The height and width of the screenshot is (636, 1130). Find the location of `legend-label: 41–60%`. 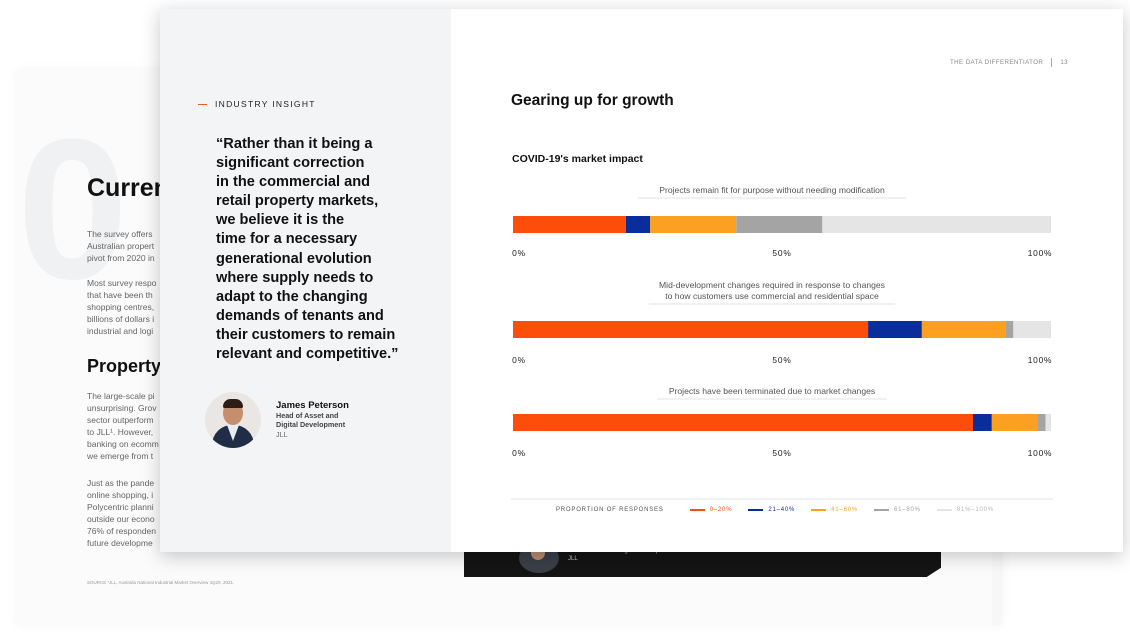

legend-label: 41–60% is located at coordinates (844, 510).